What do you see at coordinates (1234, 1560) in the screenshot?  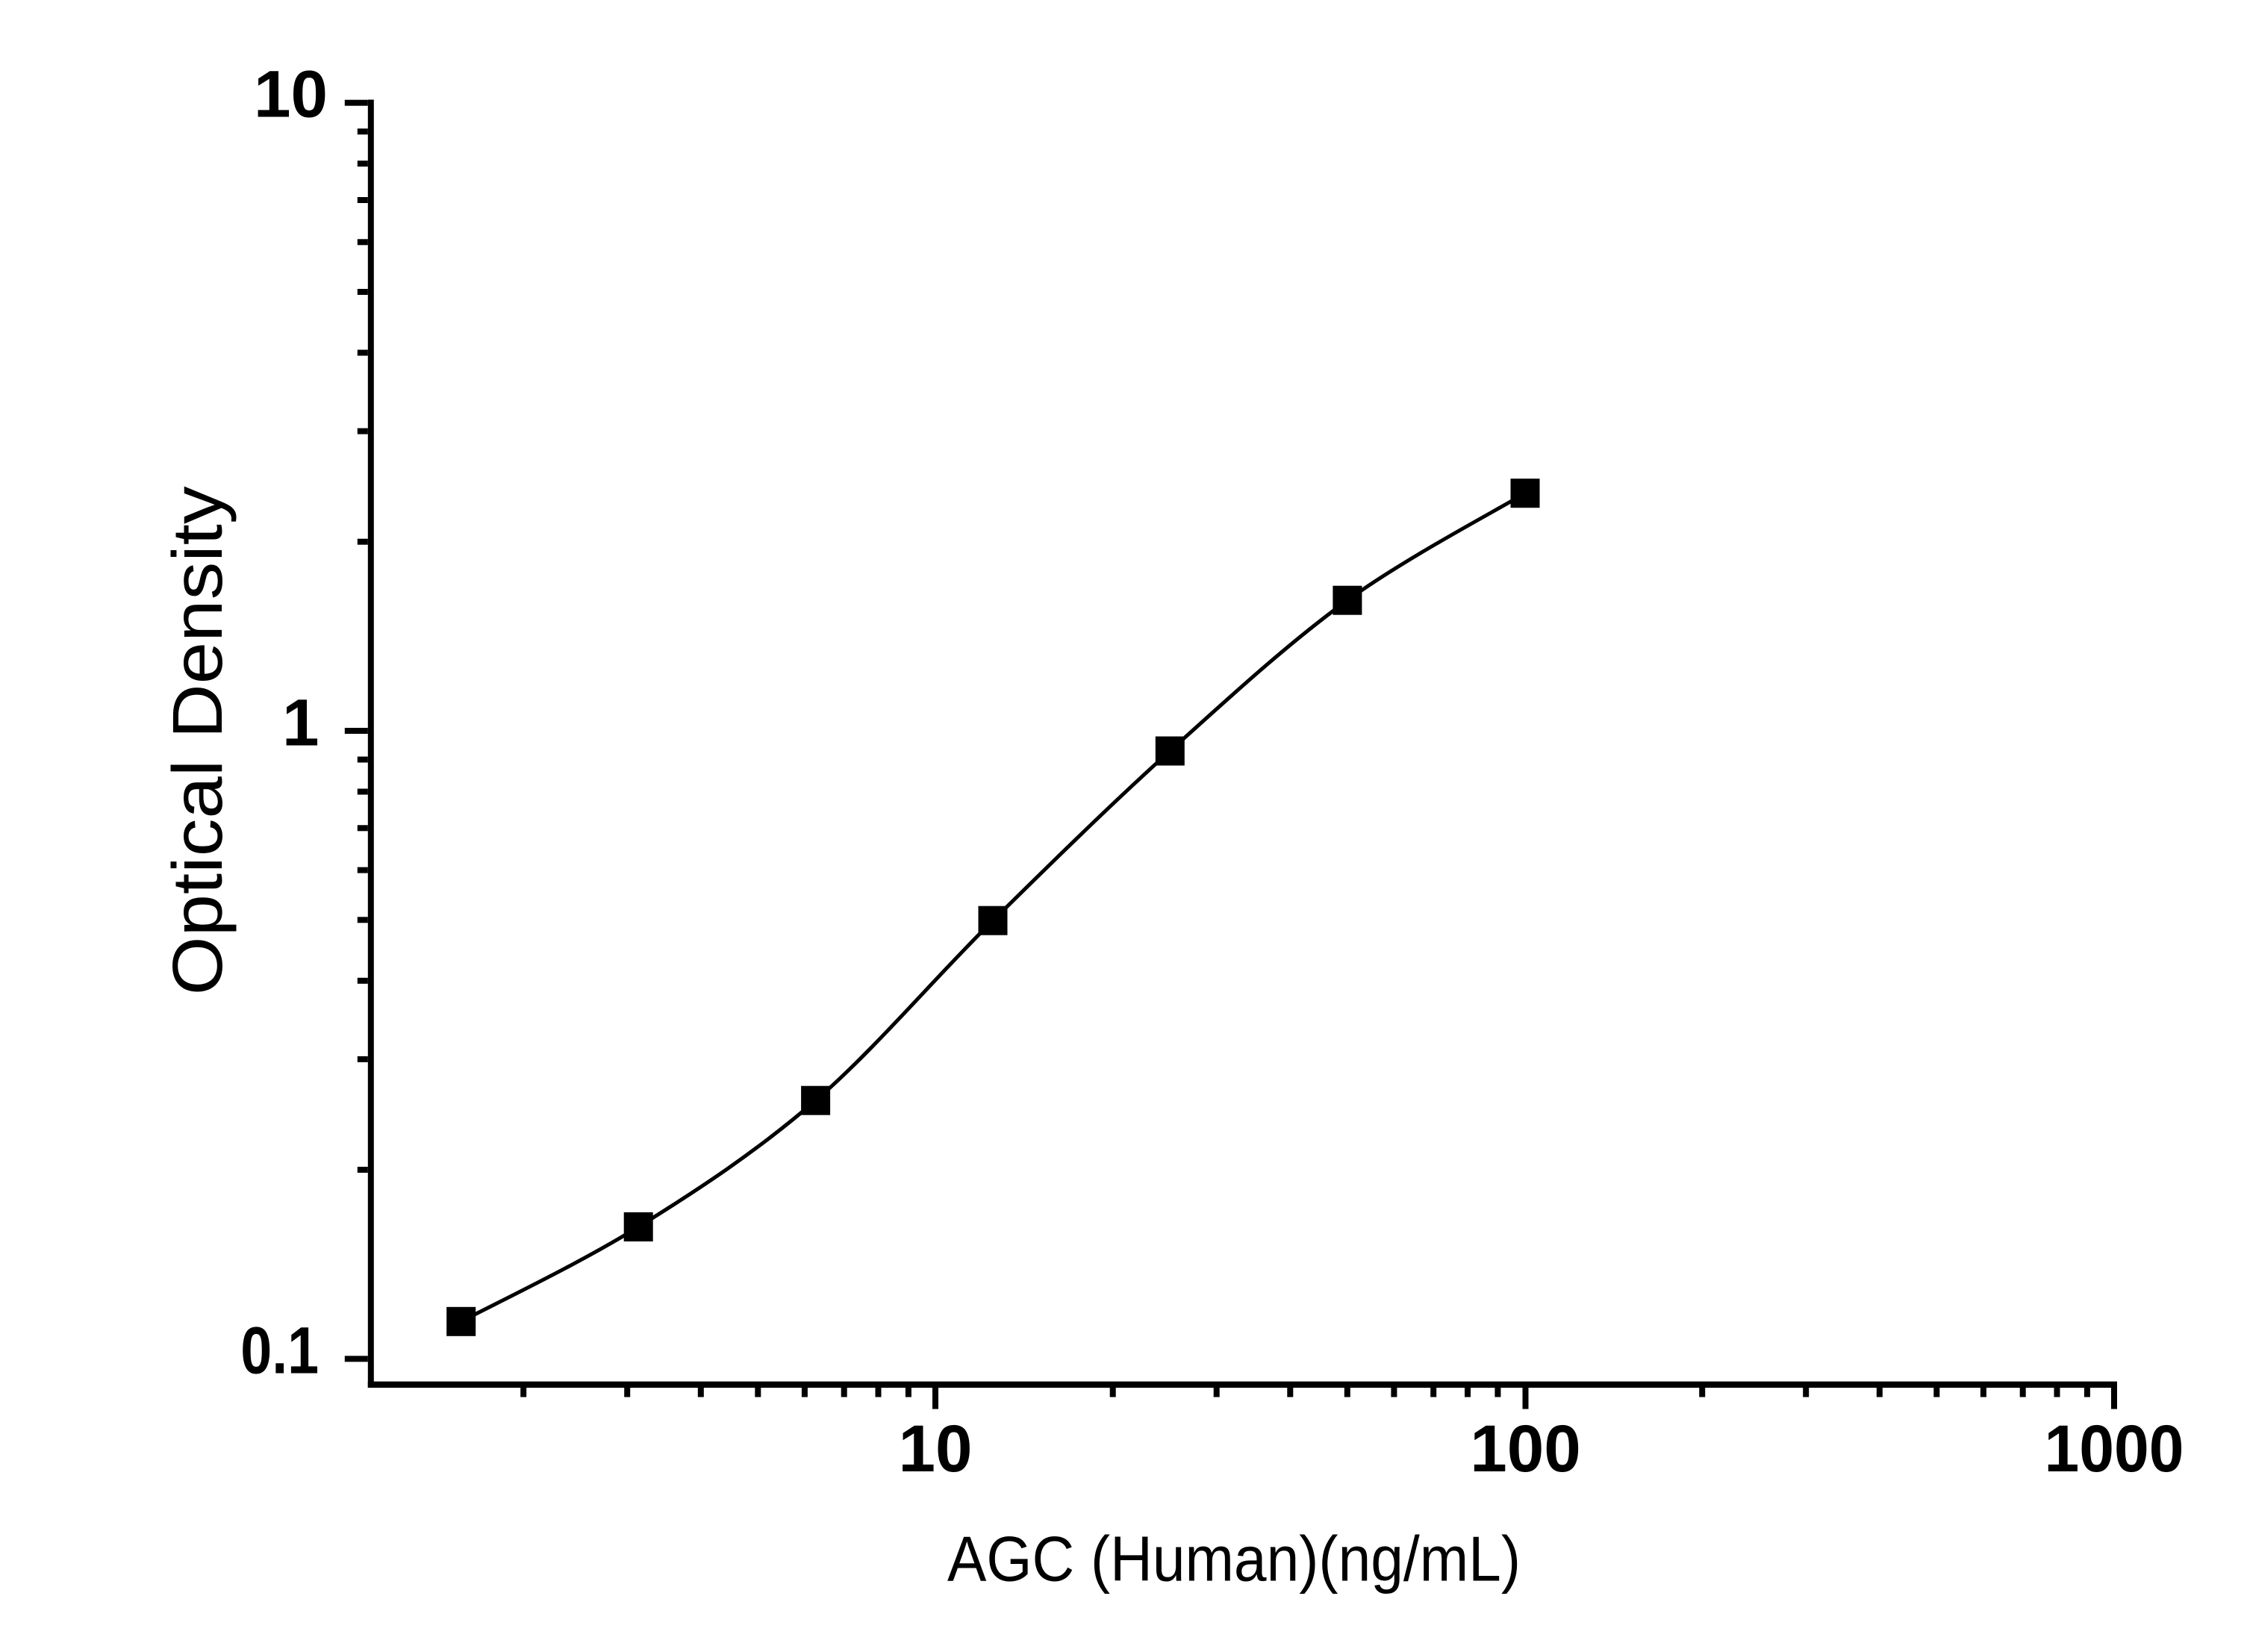 I see `svg-text: AGC (Human)(ng/mL)` at bounding box center [1234, 1560].